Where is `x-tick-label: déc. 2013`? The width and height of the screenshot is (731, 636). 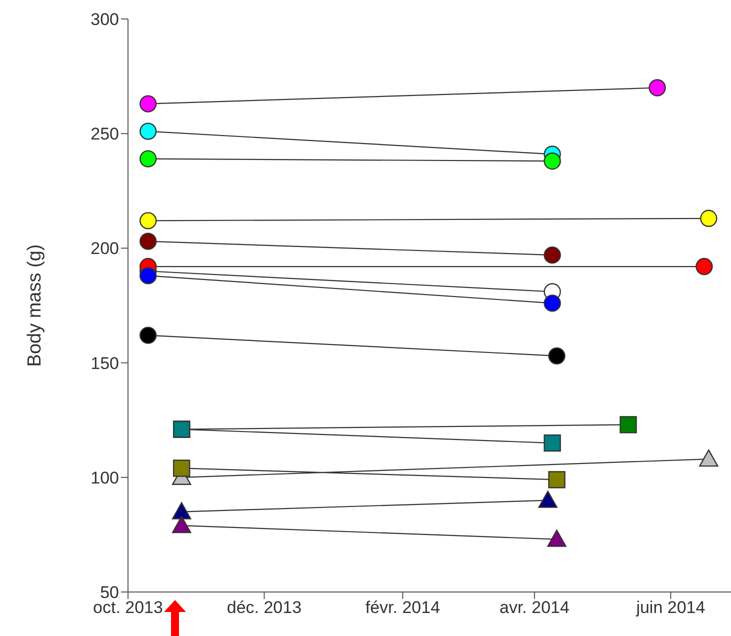
x-tick-label: déc. 2013 is located at coordinates (264, 608).